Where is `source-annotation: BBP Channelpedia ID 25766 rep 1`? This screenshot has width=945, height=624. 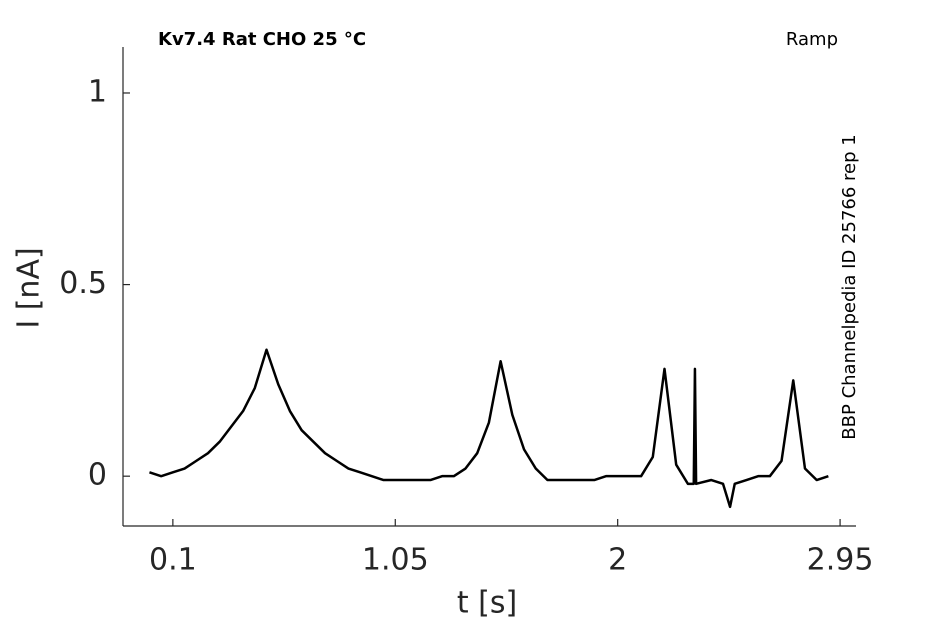 source-annotation: BBP Channelpedia ID 25766 rep 1 is located at coordinates (849, 286).